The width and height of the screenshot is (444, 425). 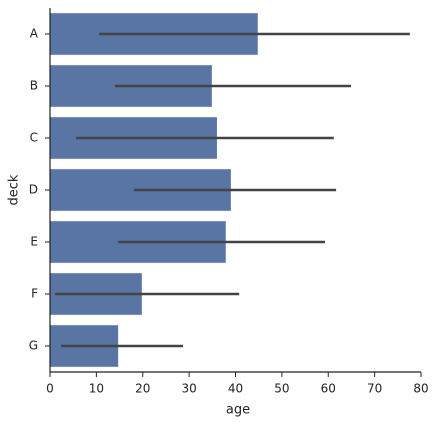 What do you see at coordinates (96, 389) in the screenshot?
I see `x-tick-label: 10` at bounding box center [96, 389].